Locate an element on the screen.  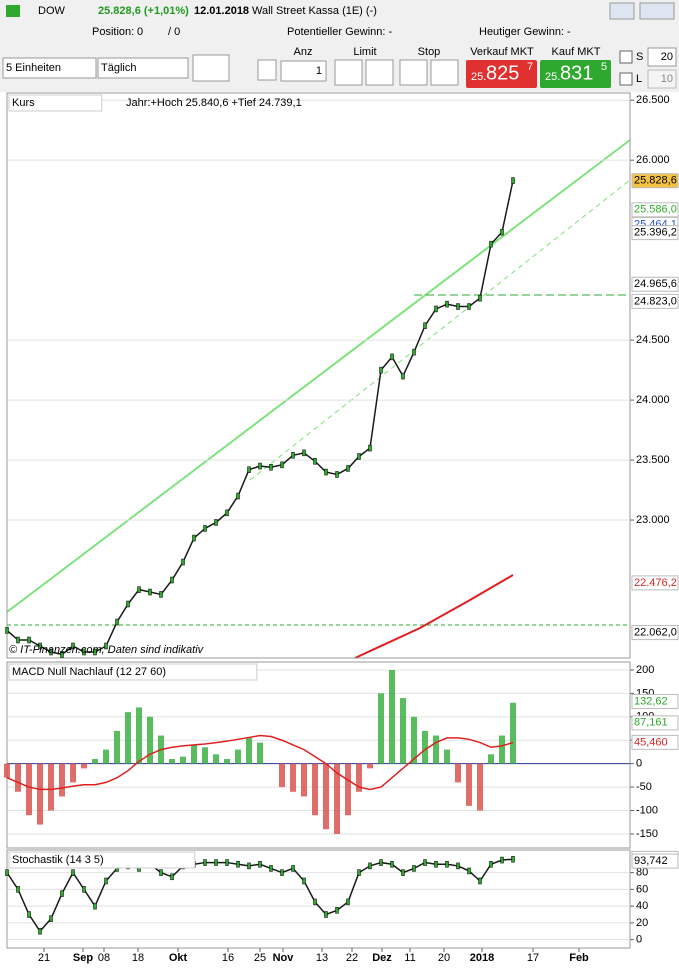
buy-button is located at coordinates (575, 74).